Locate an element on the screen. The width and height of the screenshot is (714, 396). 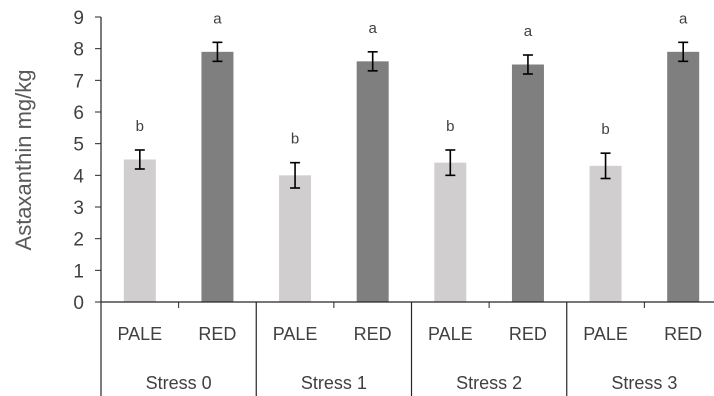
y-tick-label: 6 is located at coordinates (78, 113).